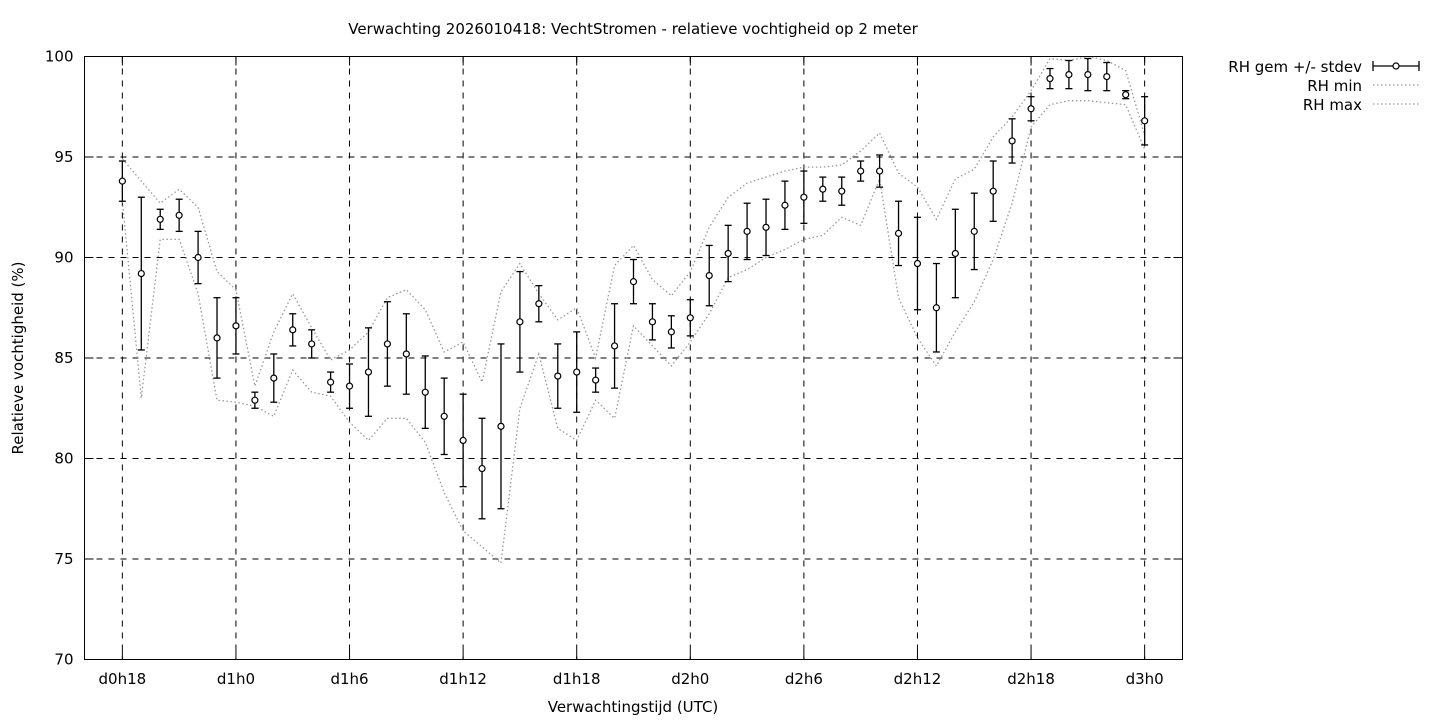 Image resolution: width=1440 pixels, height=720 pixels. What do you see at coordinates (123, 679) in the screenshot?
I see `x-tick-label: d0h18` at bounding box center [123, 679].